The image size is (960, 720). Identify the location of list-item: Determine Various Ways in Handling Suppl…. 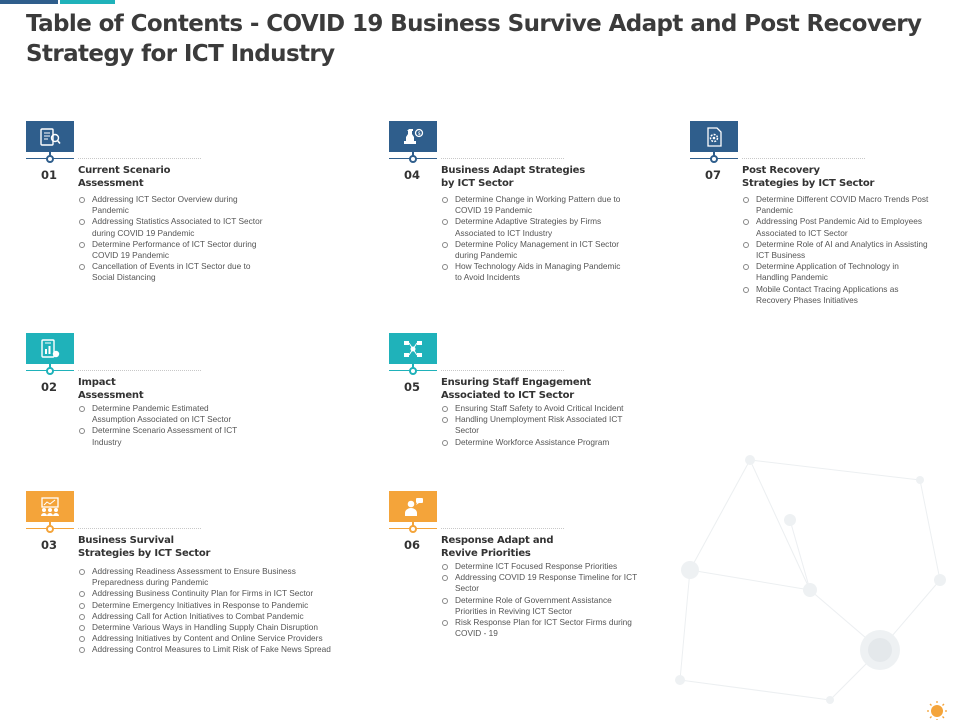
(212, 627).